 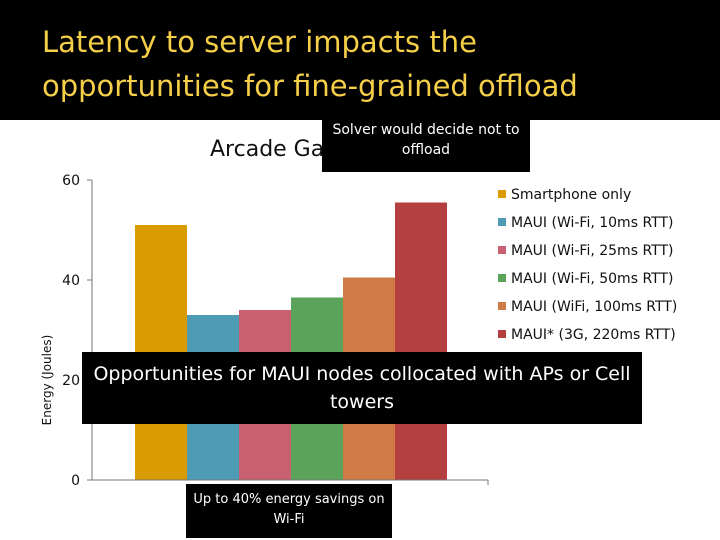 What do you see at coordinates (71, 281) in the screenshot?
I see `y-tick-label: 40` at bounding box center [71, 281].